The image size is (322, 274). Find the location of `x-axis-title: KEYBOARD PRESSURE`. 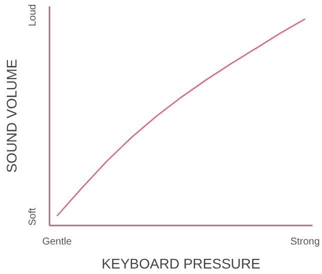

x-axis-title: KEYBOARD PRESSURE is located at coordinates (181, 264).